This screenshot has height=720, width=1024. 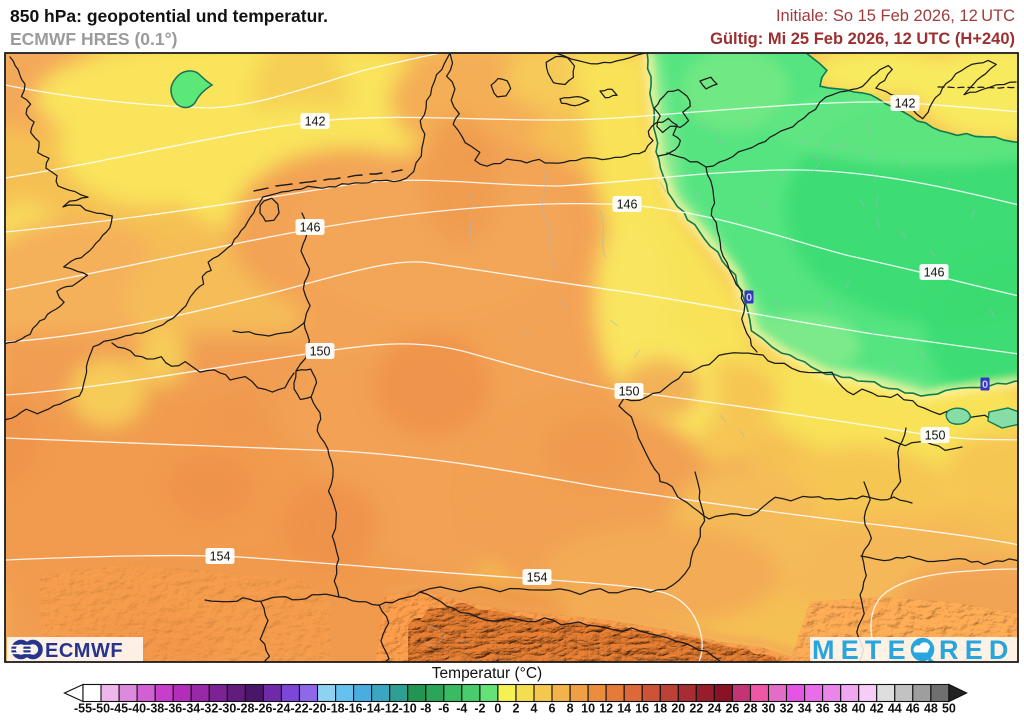 I want to click on svg-text: 12, so click(x=606, y=709).